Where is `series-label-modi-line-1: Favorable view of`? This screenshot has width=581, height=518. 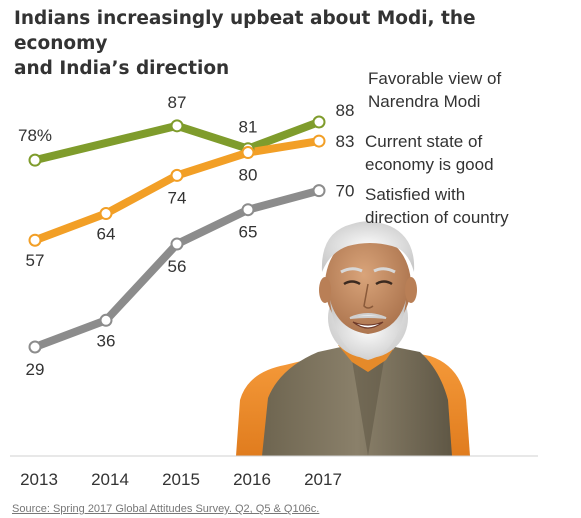 series-label-modi-line-1: Favorable view of is located at coordinates (435, 78).